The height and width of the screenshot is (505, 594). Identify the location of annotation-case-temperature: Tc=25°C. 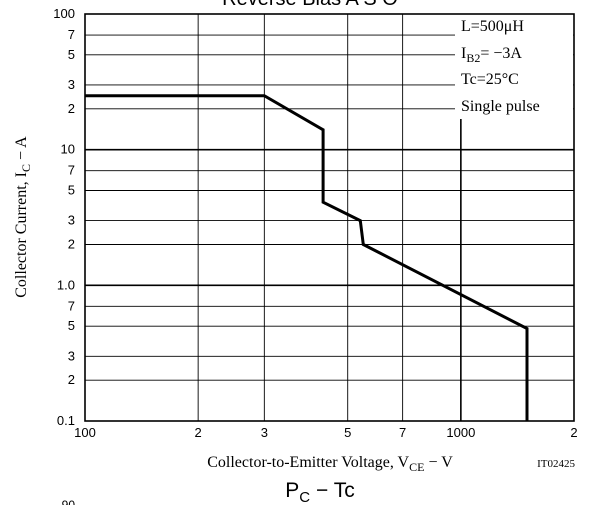
(490, 79).